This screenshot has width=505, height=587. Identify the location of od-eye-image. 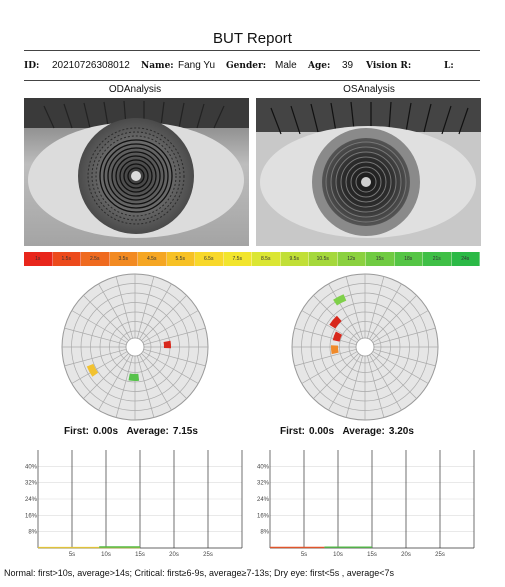
(136, 172).